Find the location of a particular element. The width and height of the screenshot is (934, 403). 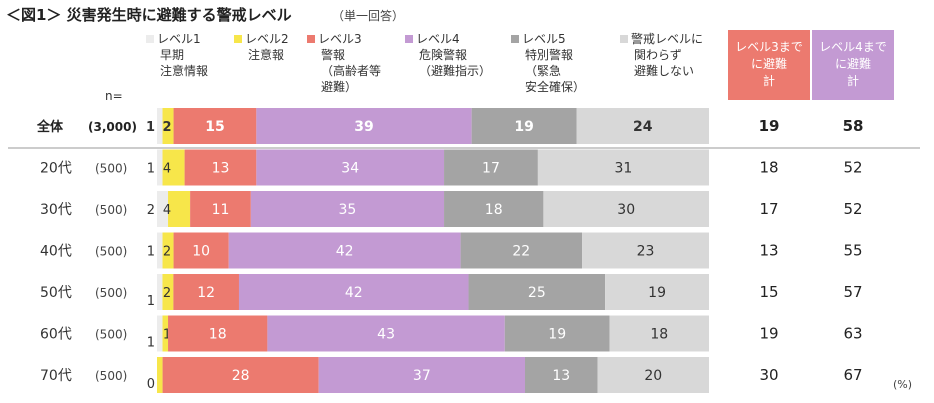

legend-label-1: レベル1 is located at coordinates (179, 39).